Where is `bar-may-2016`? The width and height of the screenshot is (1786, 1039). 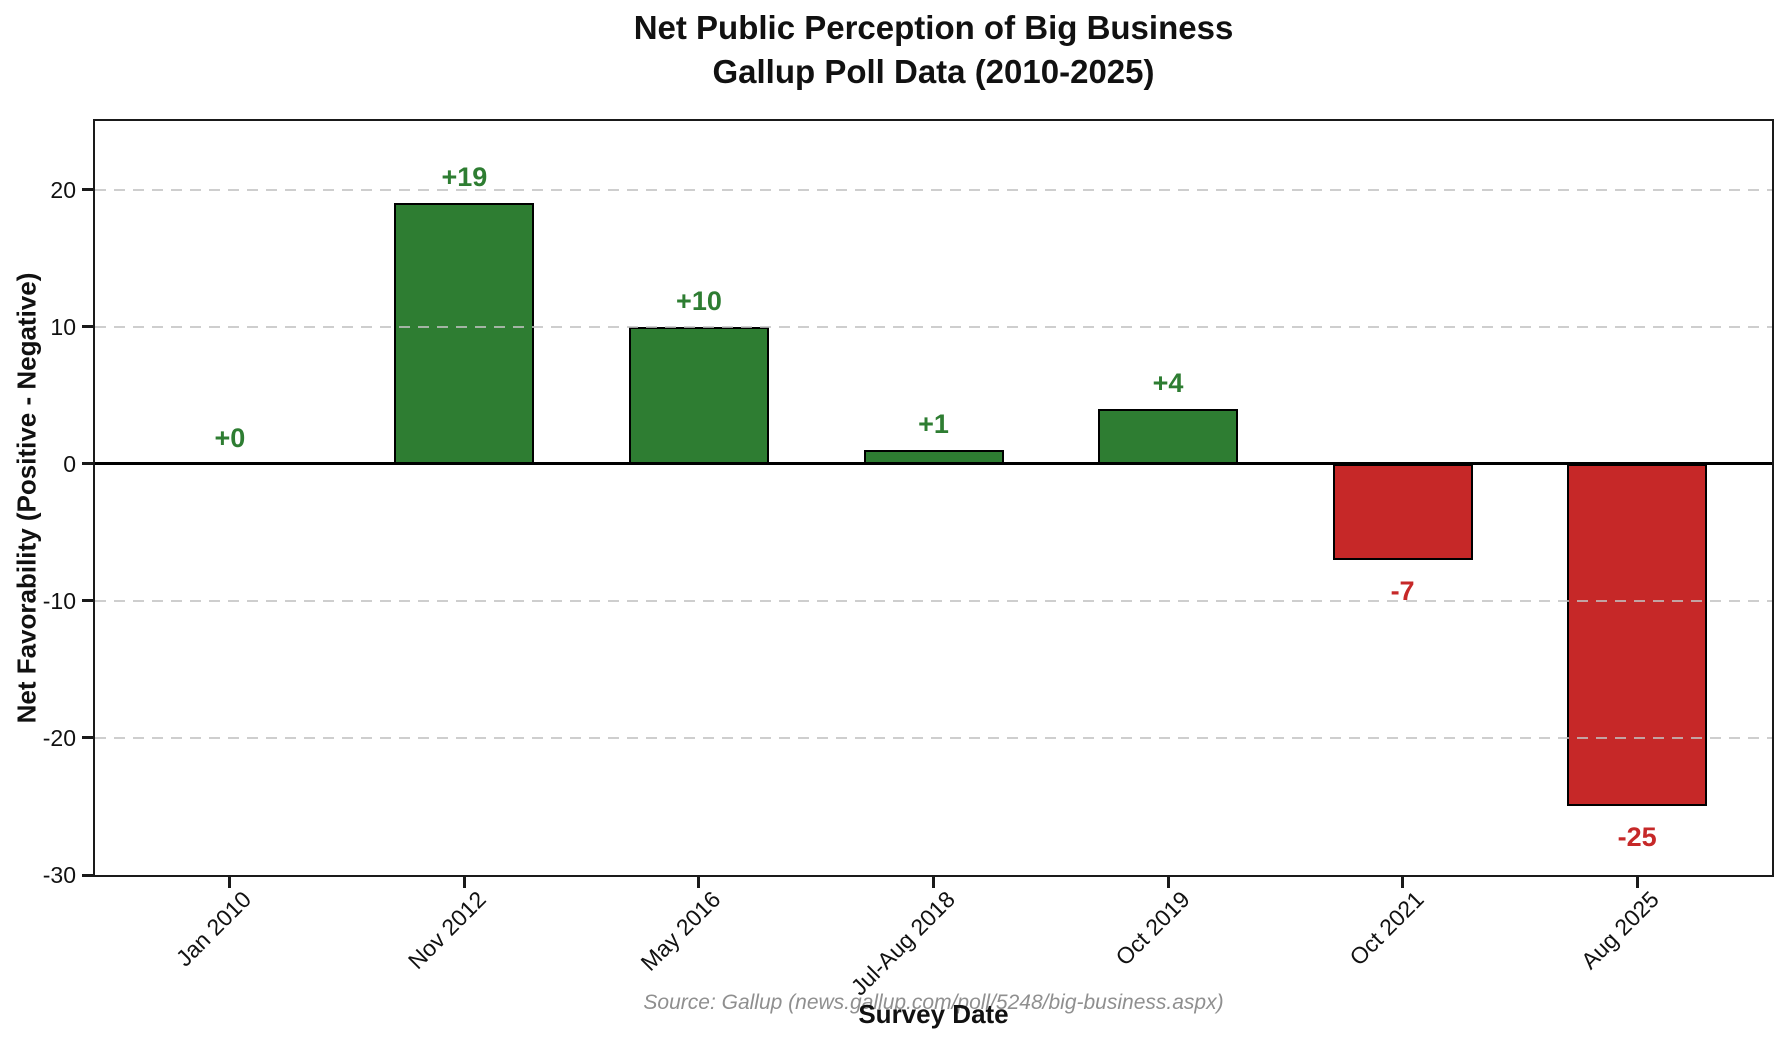
bar-may-2016 is located at coordinates (698, 395).